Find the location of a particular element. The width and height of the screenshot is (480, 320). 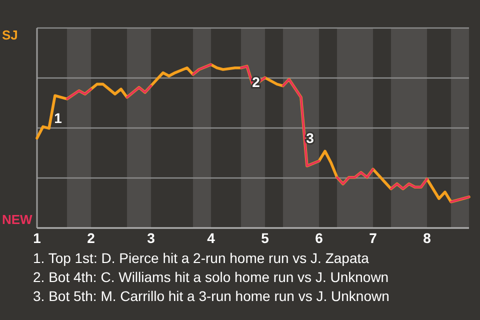

x-tick-label: 6 is located at coordinates (319, 238).